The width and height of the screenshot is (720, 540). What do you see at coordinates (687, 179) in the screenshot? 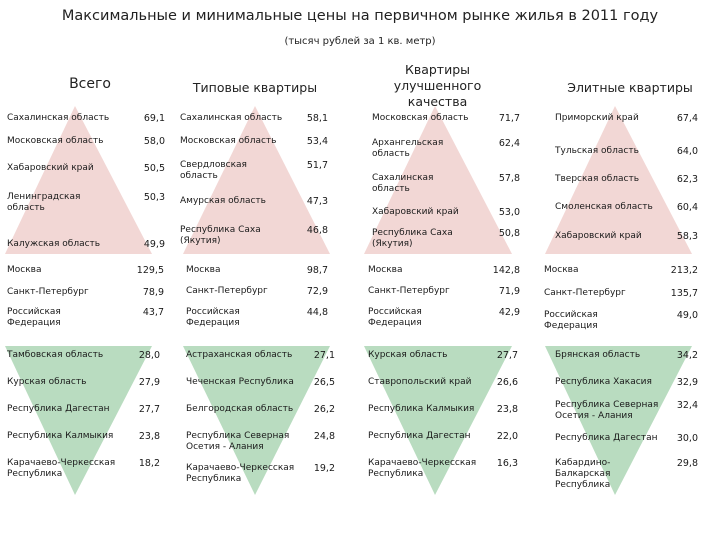
I see `elite-top-value: 62,3` at bounding box center [687, 179].